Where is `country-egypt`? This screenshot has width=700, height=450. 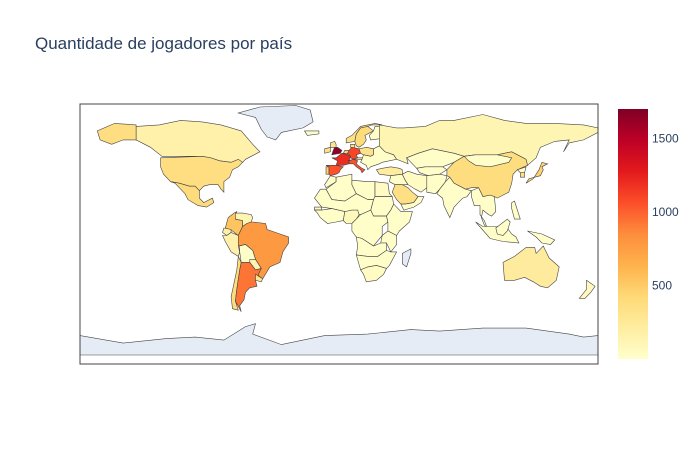 country-egypt is located at coordinates (383, 189).